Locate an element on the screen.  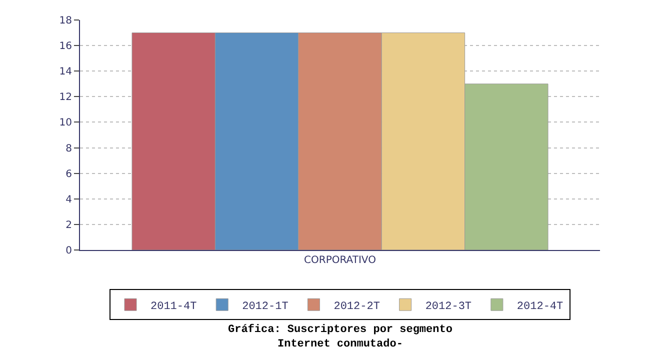
y-tick-label: 16 is located at coordinates (65, 46).